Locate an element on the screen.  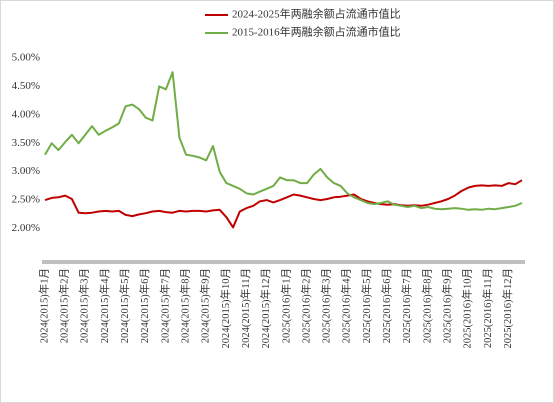
x-tick-label: 2025(2016)年12月 is located at coordinates (507, 308).